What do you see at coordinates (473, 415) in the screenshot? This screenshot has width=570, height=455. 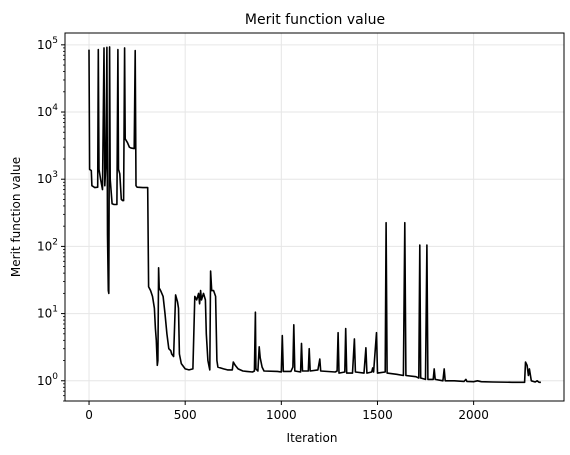 I see `x-tick-label: 2000` at bounding box center [473, 415].